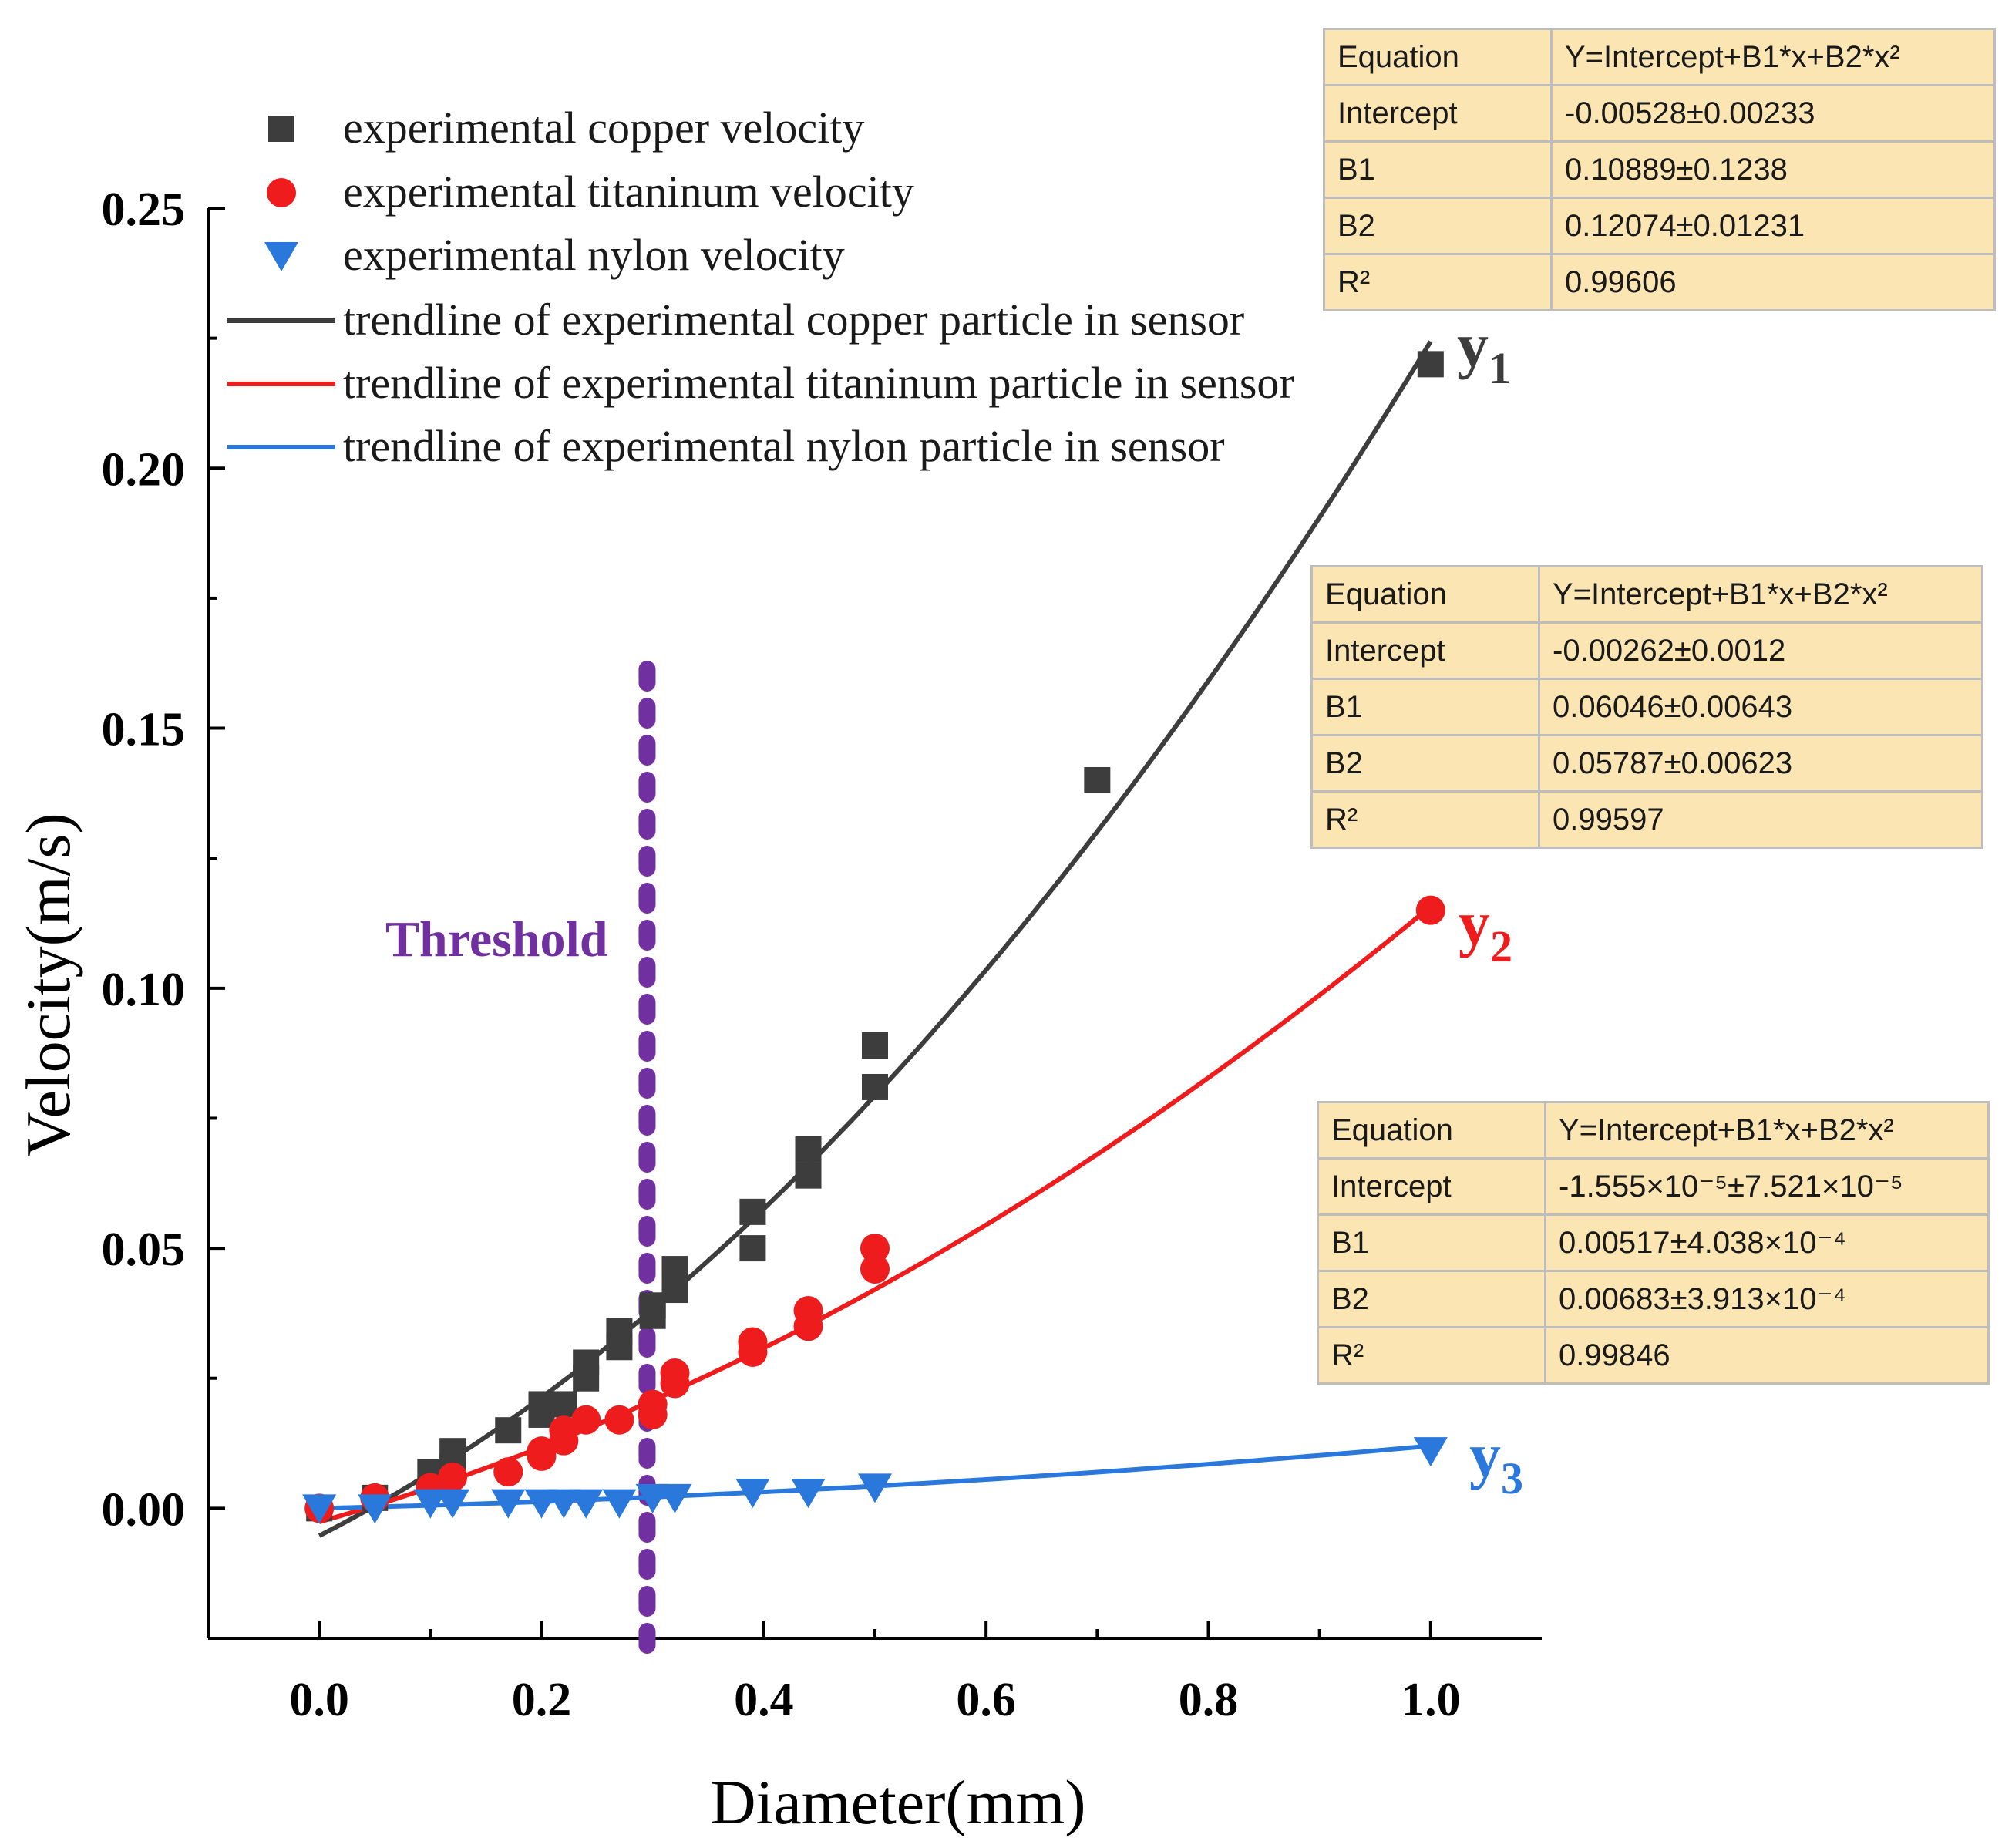 This screenshot has width=2012, height=1848. I want to click on table-value: 0.00517±4.038×10⁻⁴, so click(1767, 1242).